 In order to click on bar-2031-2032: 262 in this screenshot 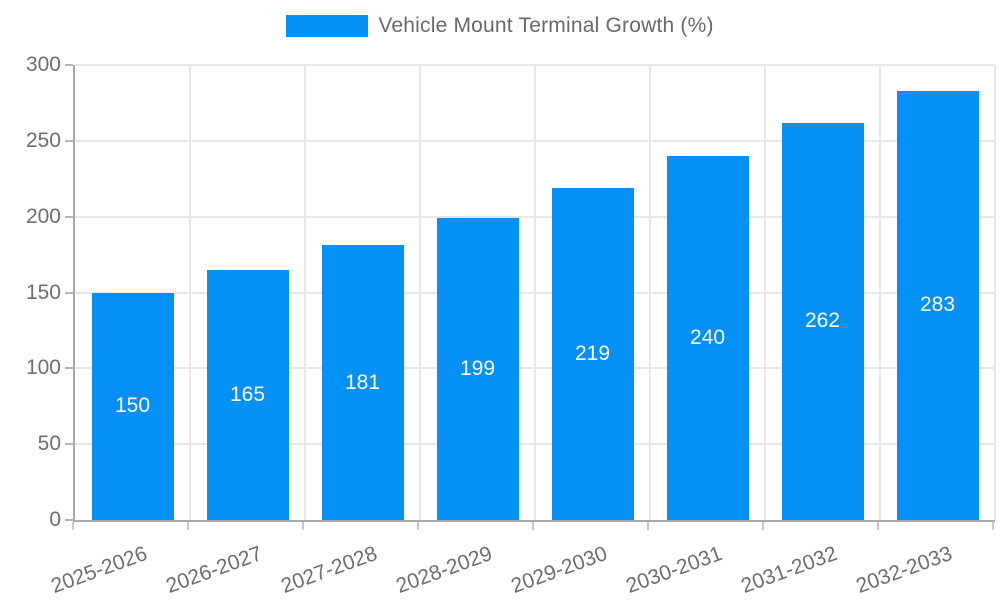, I will do `click(822, 321)`.